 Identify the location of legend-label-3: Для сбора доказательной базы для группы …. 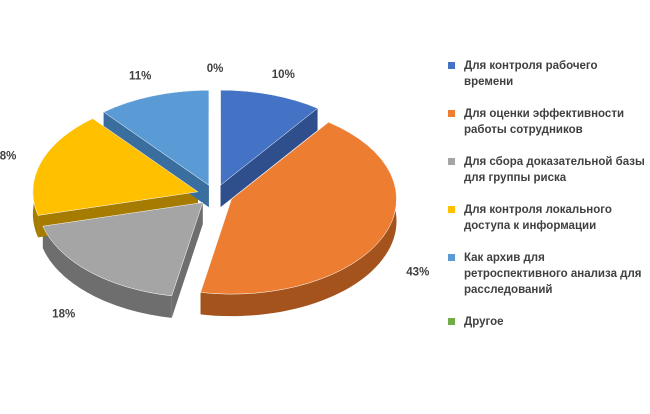
(554, 170).